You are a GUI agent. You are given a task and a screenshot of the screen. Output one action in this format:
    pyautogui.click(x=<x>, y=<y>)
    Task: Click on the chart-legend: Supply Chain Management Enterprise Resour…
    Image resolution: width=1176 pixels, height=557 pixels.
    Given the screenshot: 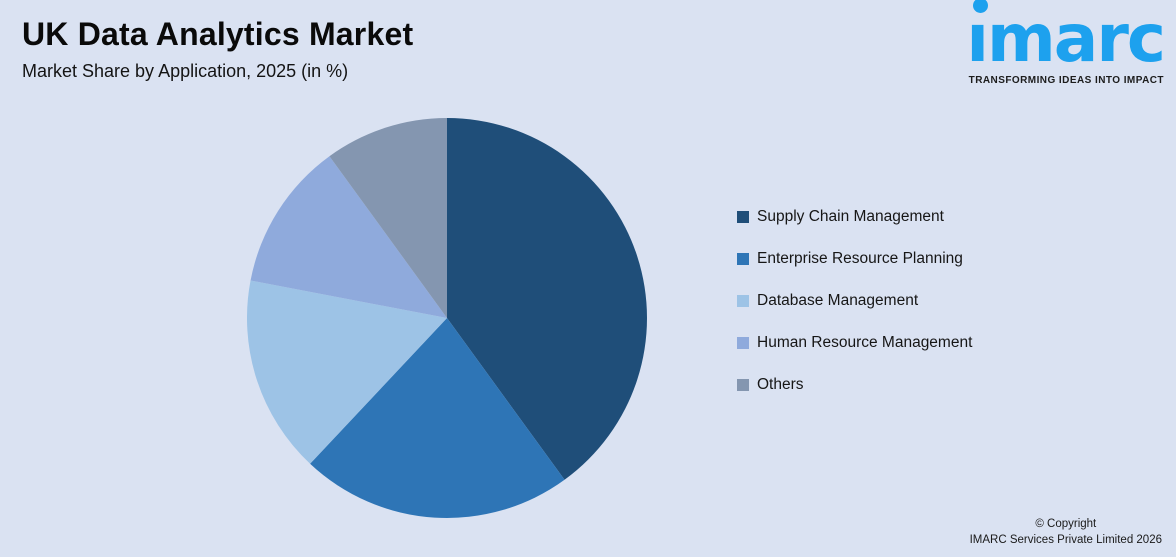 What is the action you would take?
    pyautogui.click(x=854, y=301)
    